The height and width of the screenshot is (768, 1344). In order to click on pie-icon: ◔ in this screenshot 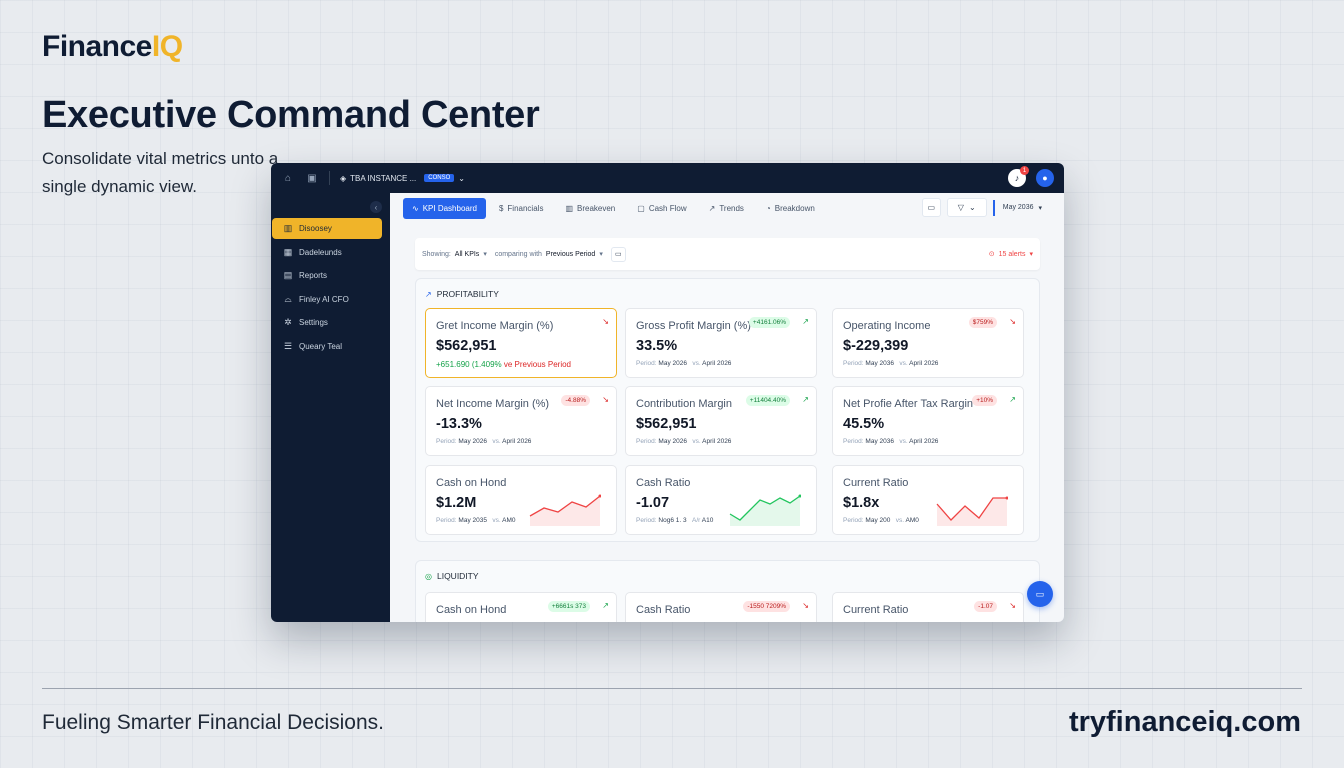, I will do `click(768, 208)`.